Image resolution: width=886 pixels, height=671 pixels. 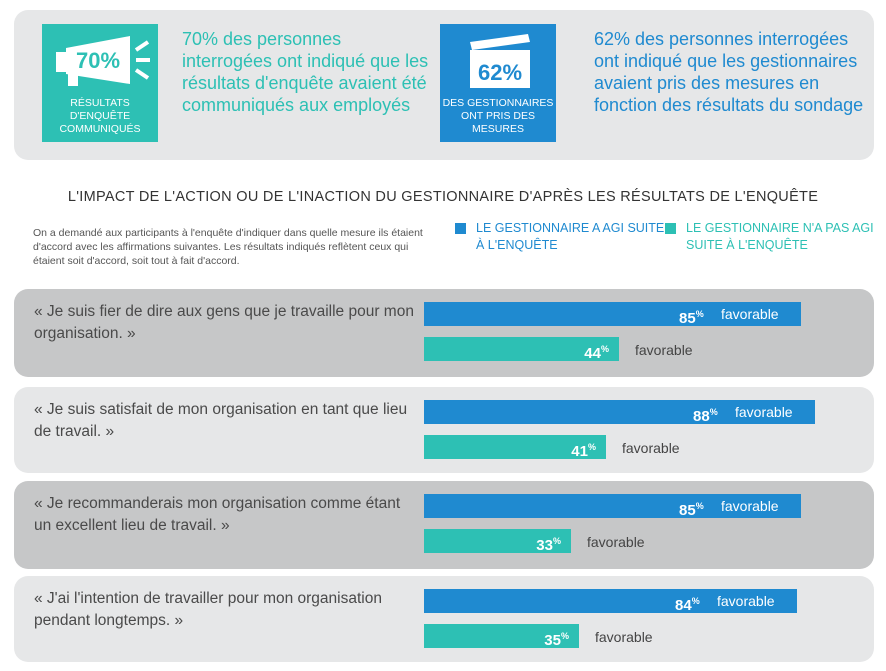 I want to click on bar-acted: 88% favorable, so click(x=619, y=413).